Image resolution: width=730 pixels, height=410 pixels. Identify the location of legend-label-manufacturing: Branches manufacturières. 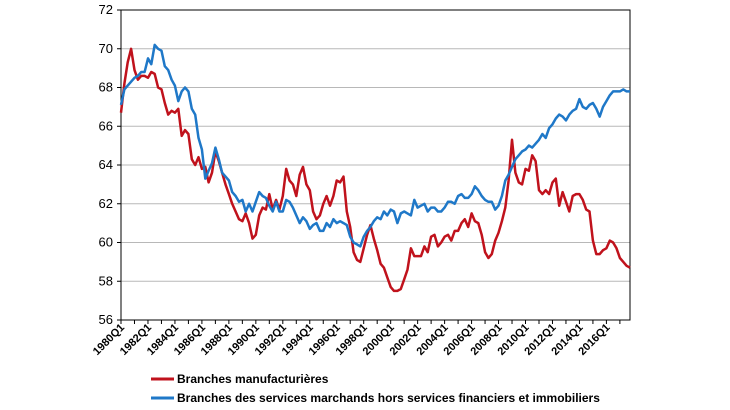
(253, 379).